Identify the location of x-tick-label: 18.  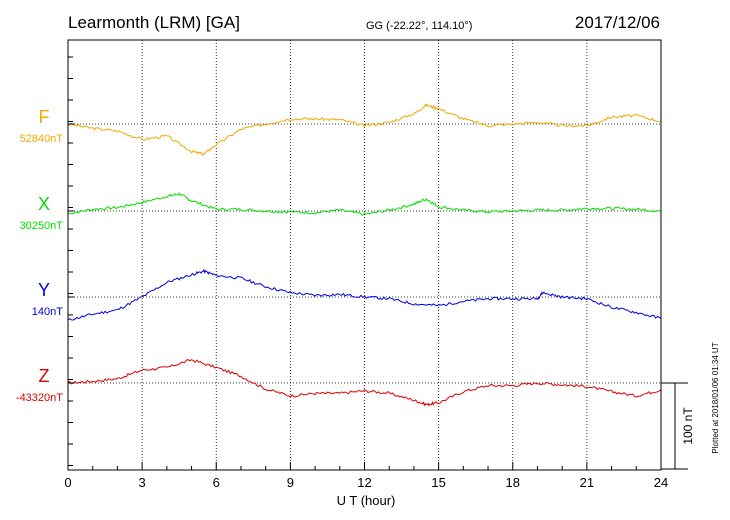
(513, 482).